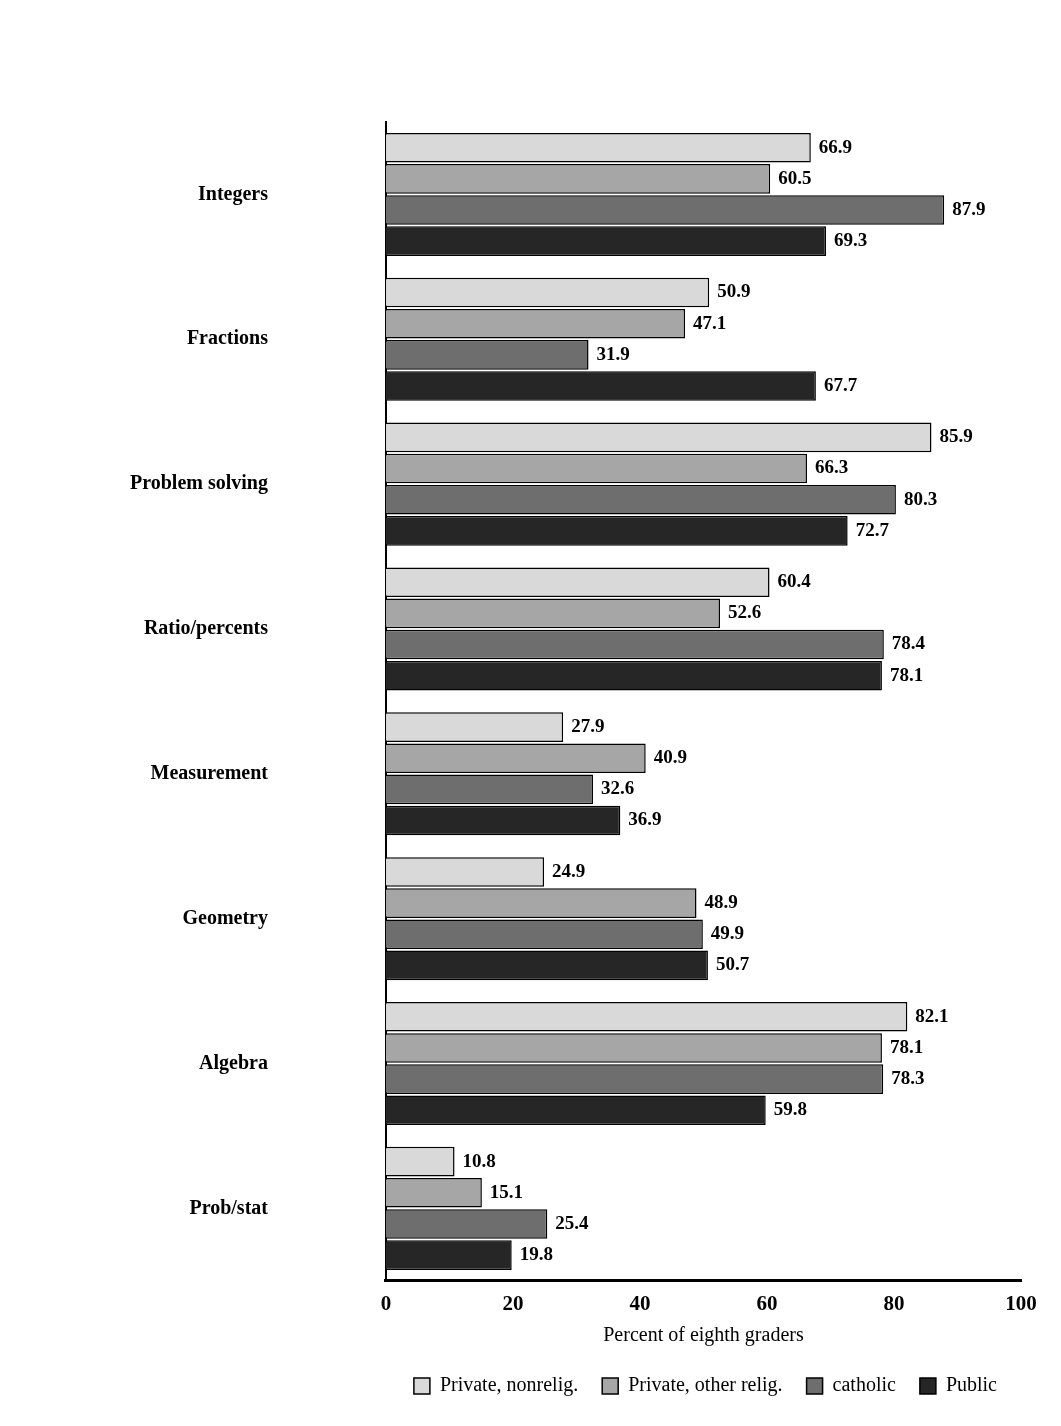  What do you see at coordinates (908, 1077) in the screenshot?
I see `data-label: 78.3` at bounding box center [908, 1077].